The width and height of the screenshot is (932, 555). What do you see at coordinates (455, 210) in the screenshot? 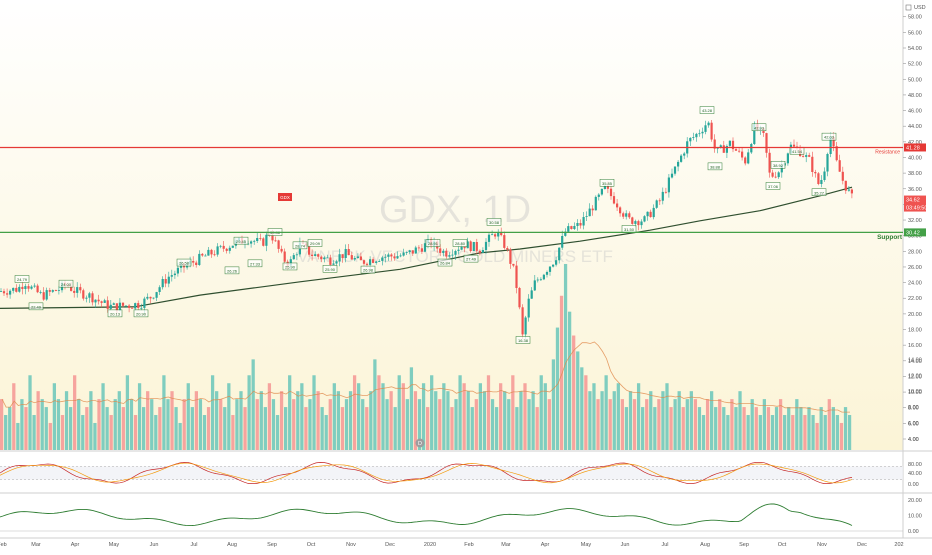
I see `watermark-title: GDX, 1D` at bounding box center [455, 210].